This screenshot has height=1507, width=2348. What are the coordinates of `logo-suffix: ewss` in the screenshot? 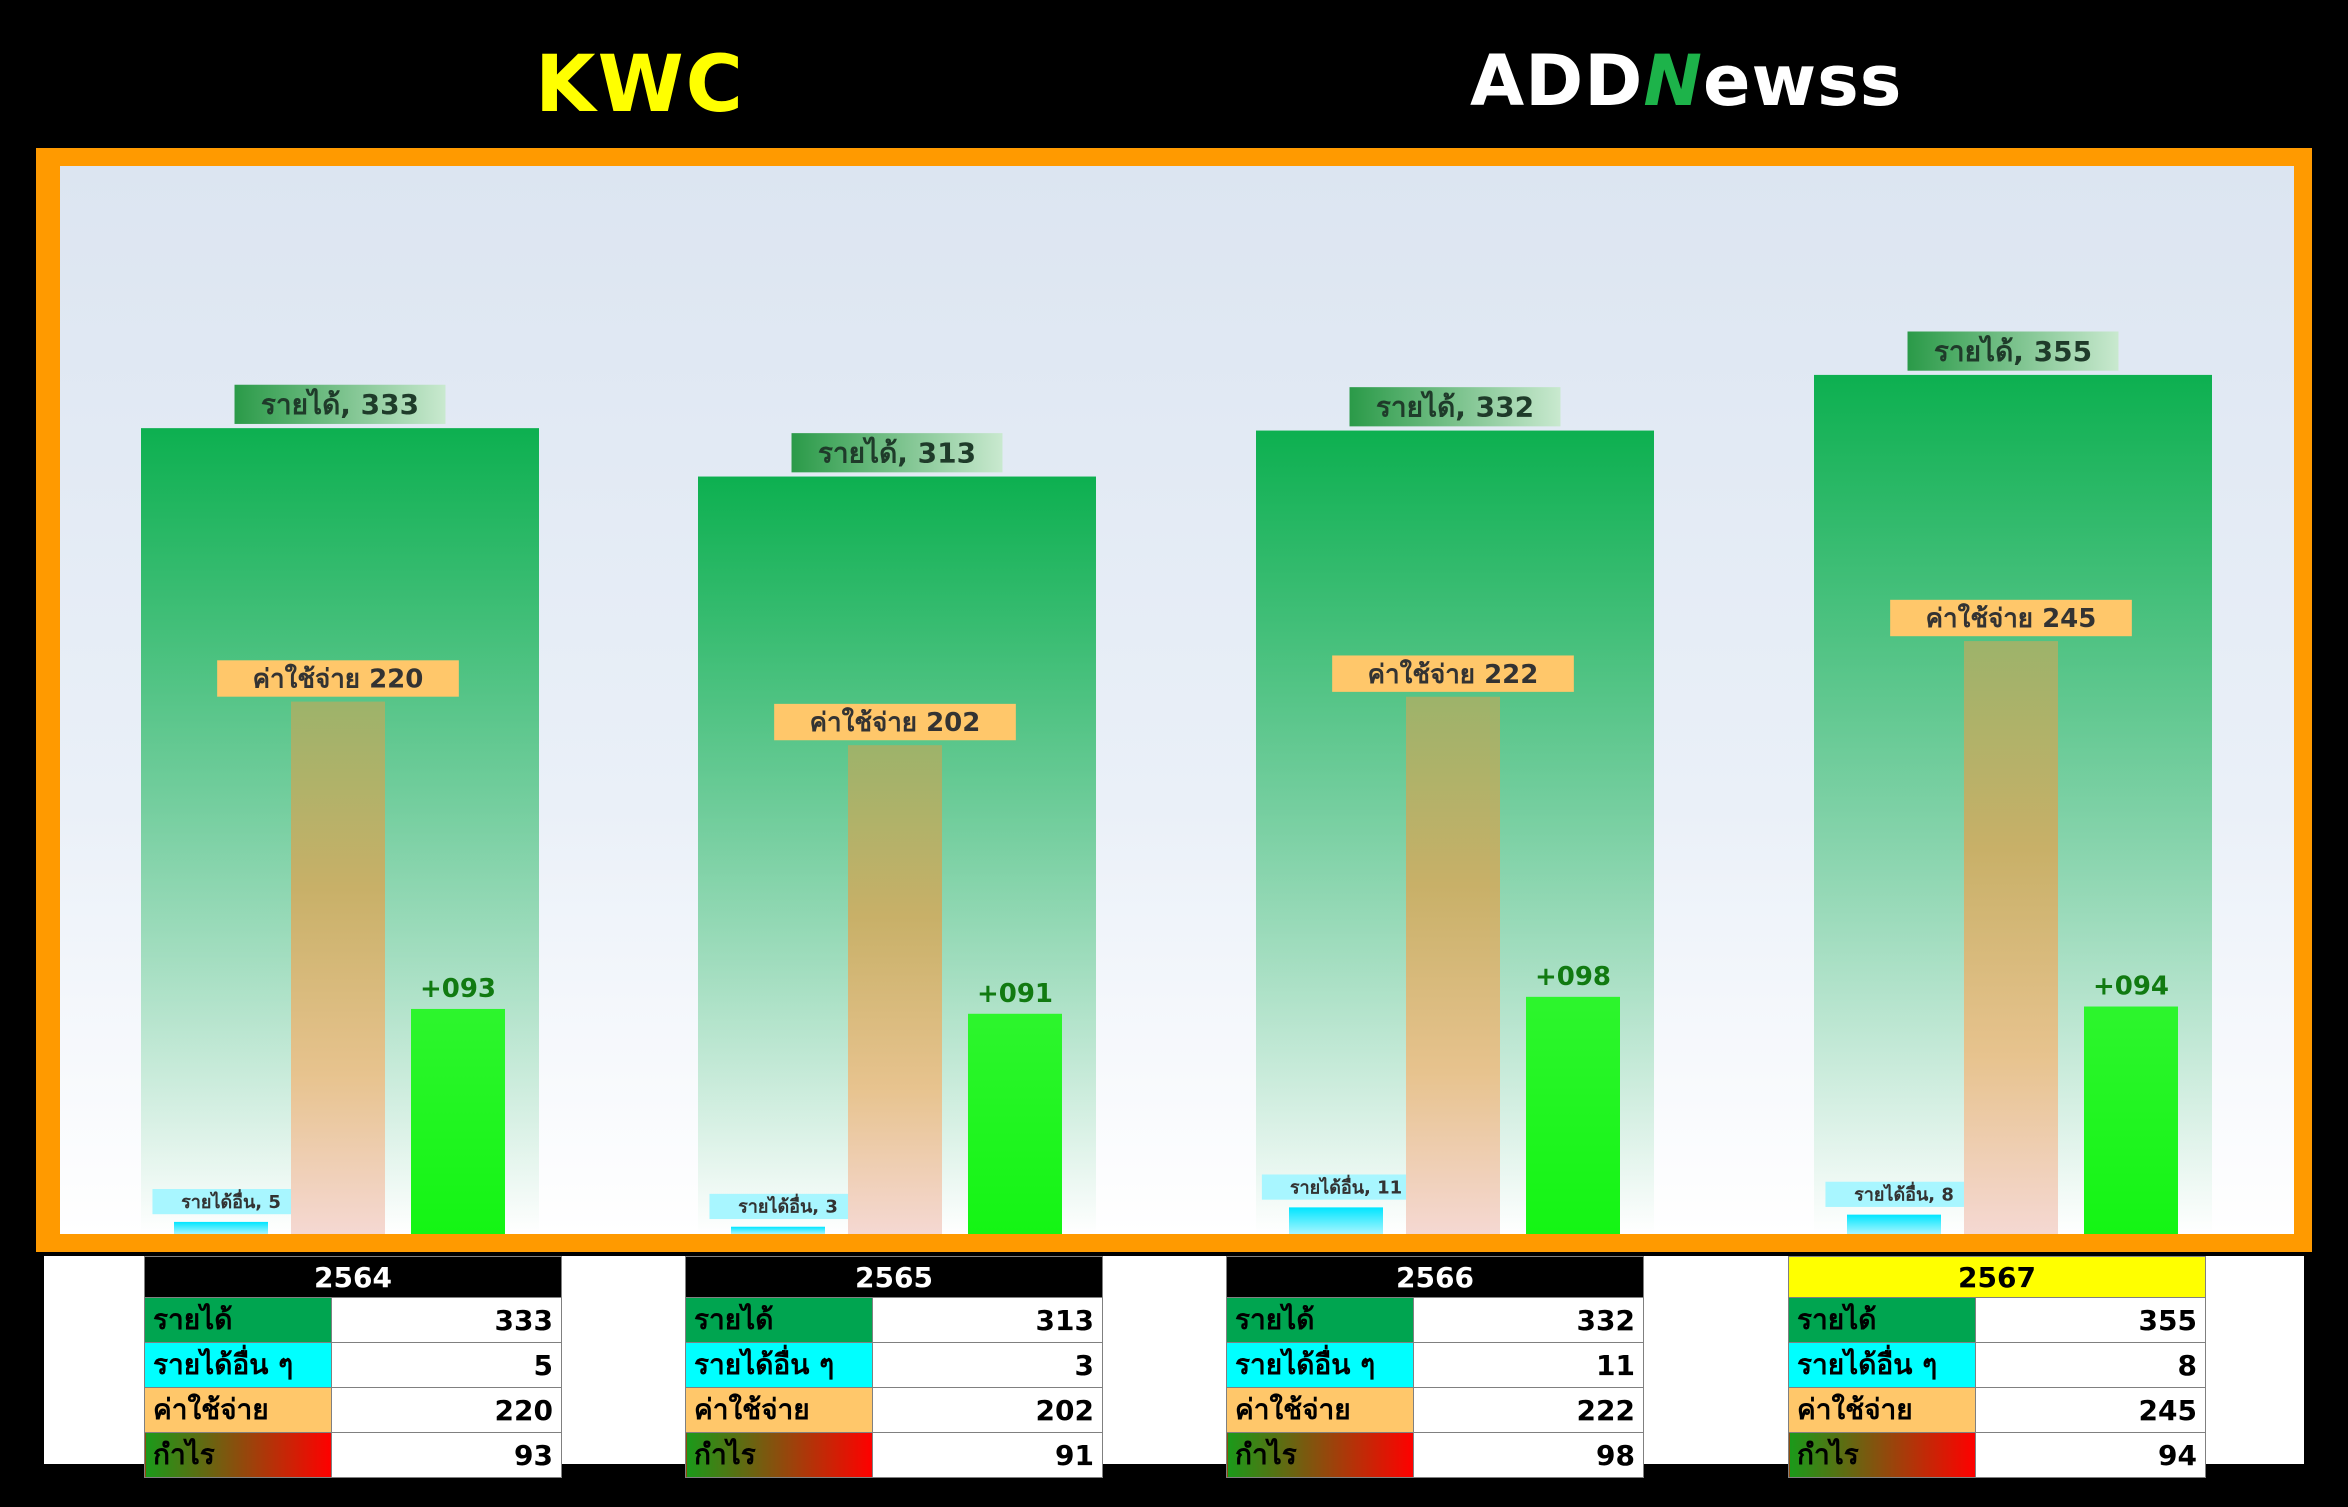 It's located at (1802, 81).